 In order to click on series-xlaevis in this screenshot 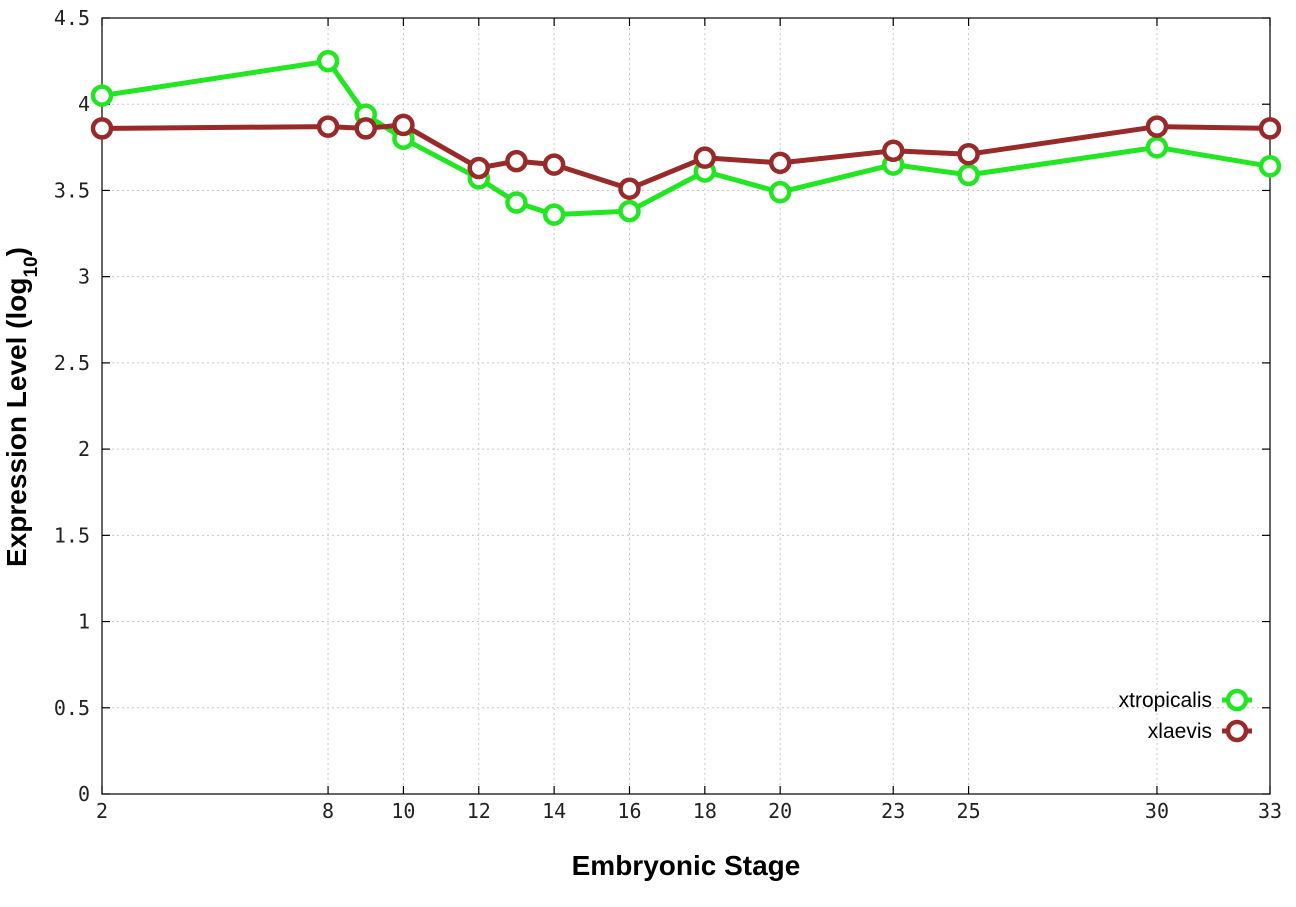, I will do `click(686, 156)`.